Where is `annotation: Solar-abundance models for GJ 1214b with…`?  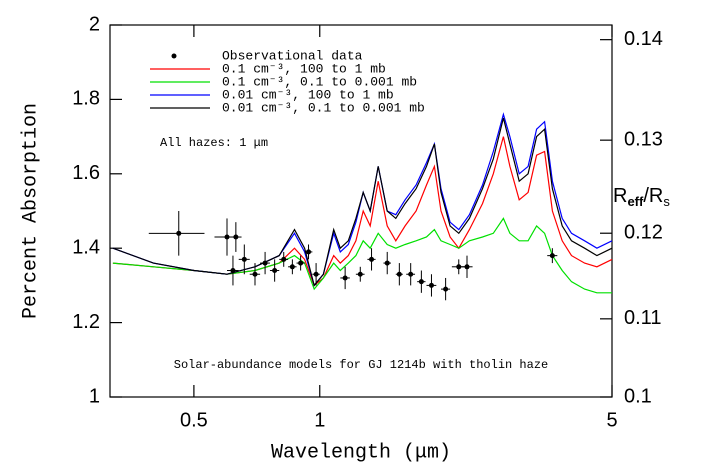
annotation: Solar-abundance models for GJ 1214b with… is located at coordinates (361, 365).